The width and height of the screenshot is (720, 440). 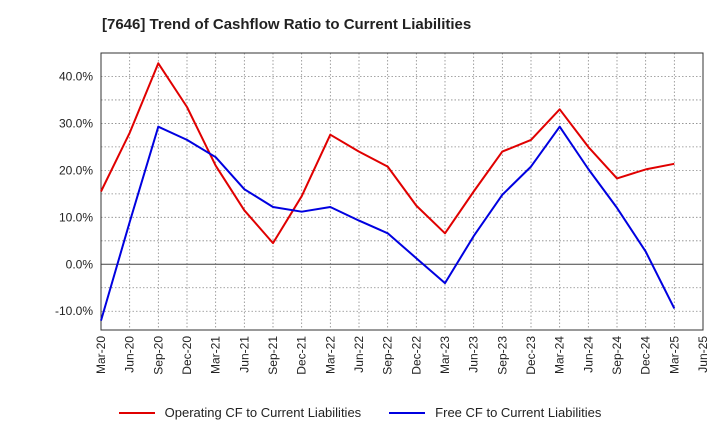 I want to click on y-tick-label: 30.0%, so click(x=76, y=123).